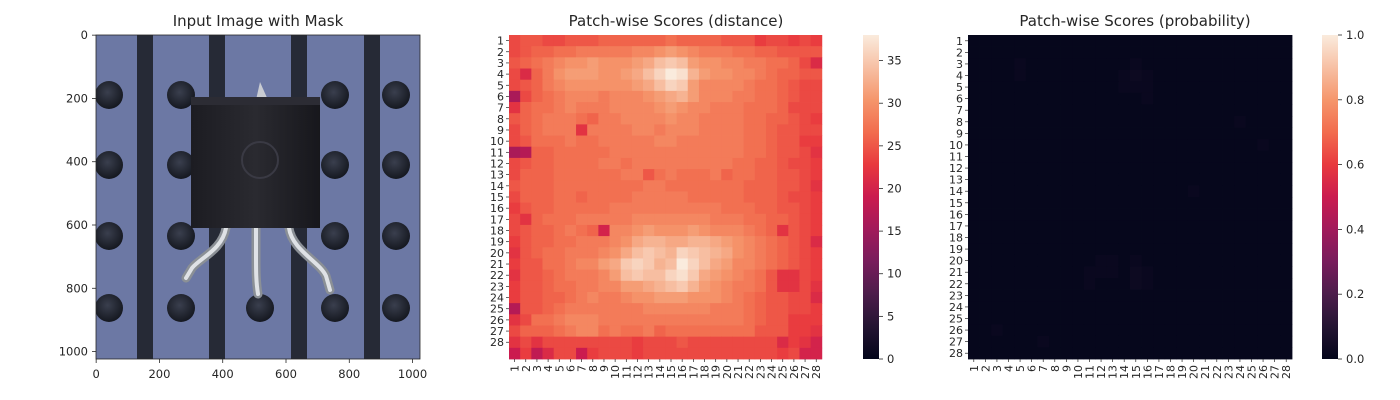  Describe the element at coordinates (1101, 372) in the screenshot. I see `x-tick-label: 12` at that location.